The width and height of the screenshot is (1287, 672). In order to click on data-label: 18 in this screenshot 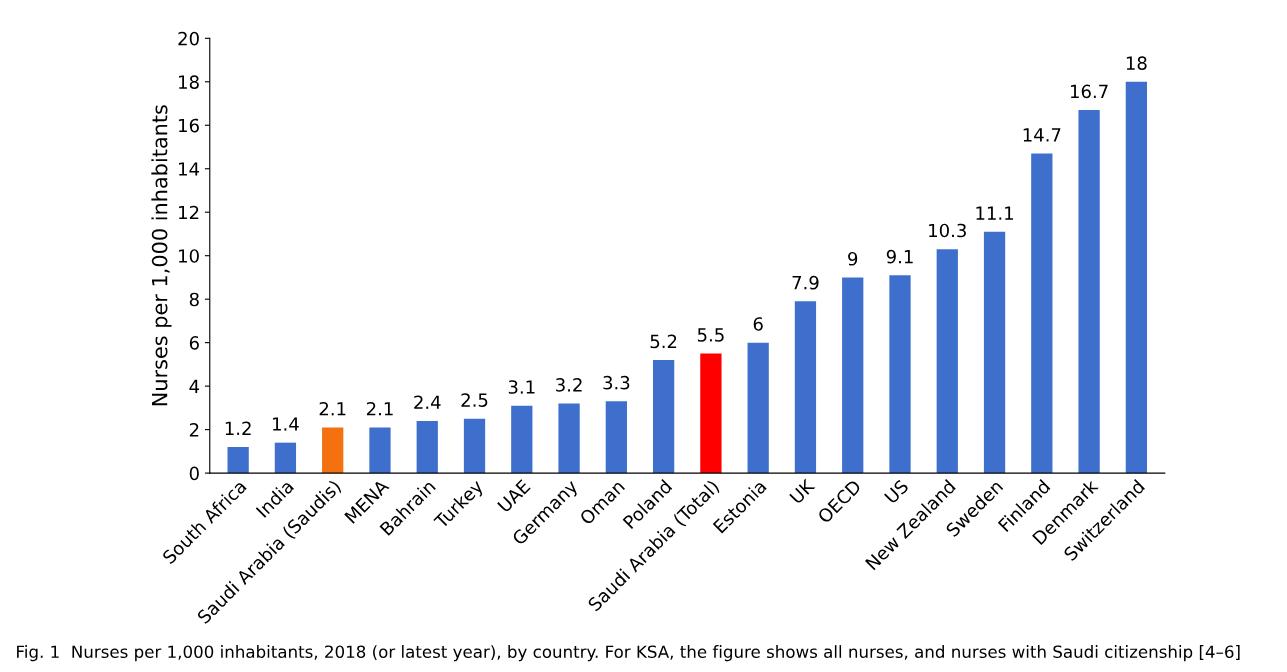, I will do `click(1136, 63)`.